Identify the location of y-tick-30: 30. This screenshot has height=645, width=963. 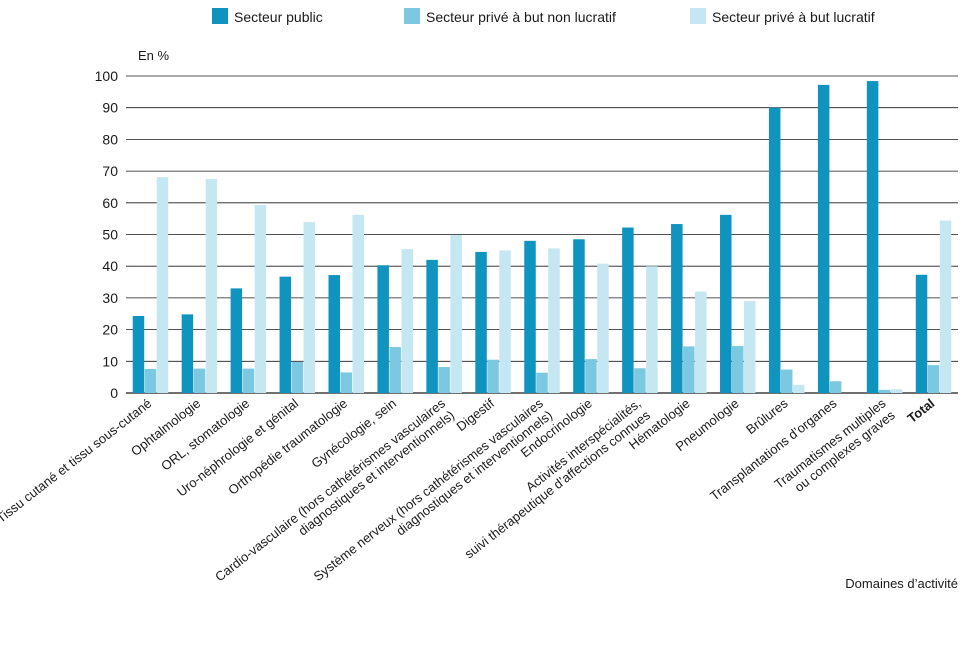
(110, 298).